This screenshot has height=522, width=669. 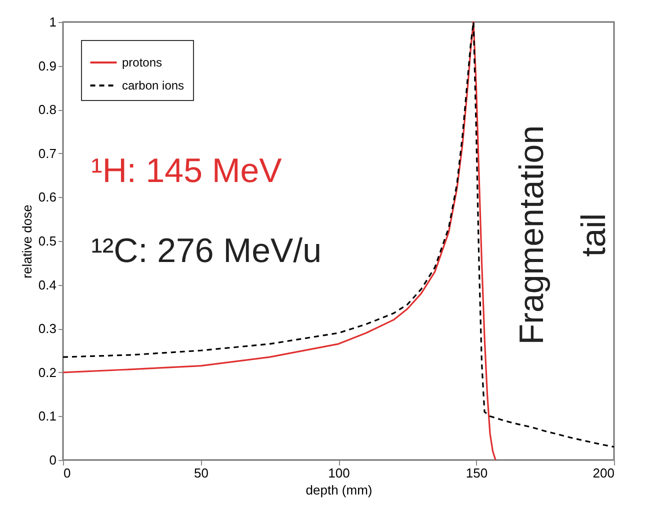 What do you see at coordinates (47, 416) in the screenshot?
I see `y-tick-label: 0.1` at bounding box center [47, 416].